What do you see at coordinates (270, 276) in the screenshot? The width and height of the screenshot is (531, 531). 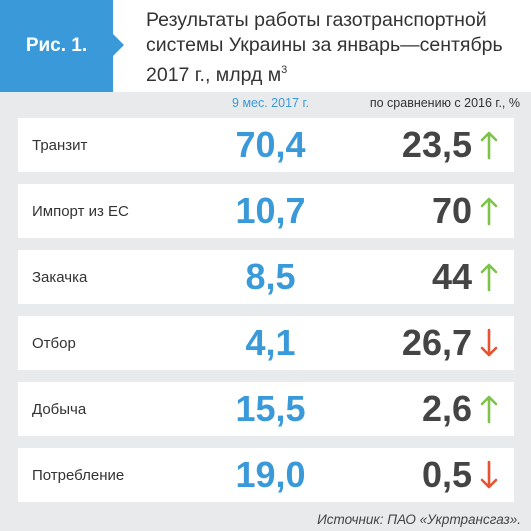 I see `row-value: 8,5` at bounding box center [270, 276].